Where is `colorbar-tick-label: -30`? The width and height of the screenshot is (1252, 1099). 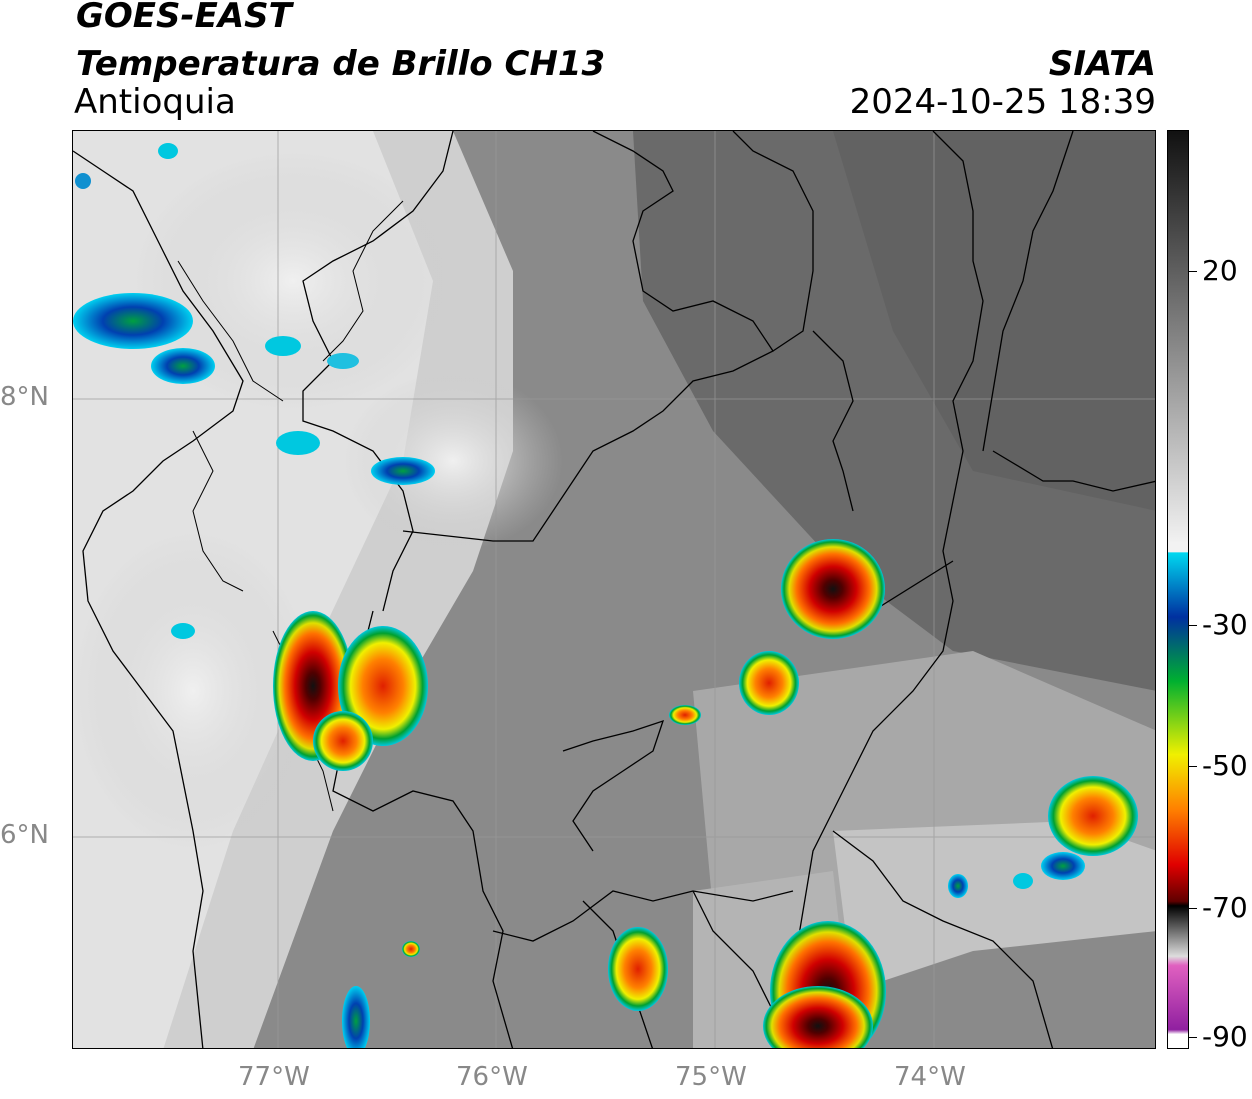 colorbar-tick-label: -30 is located at coordinates (1225, 624).